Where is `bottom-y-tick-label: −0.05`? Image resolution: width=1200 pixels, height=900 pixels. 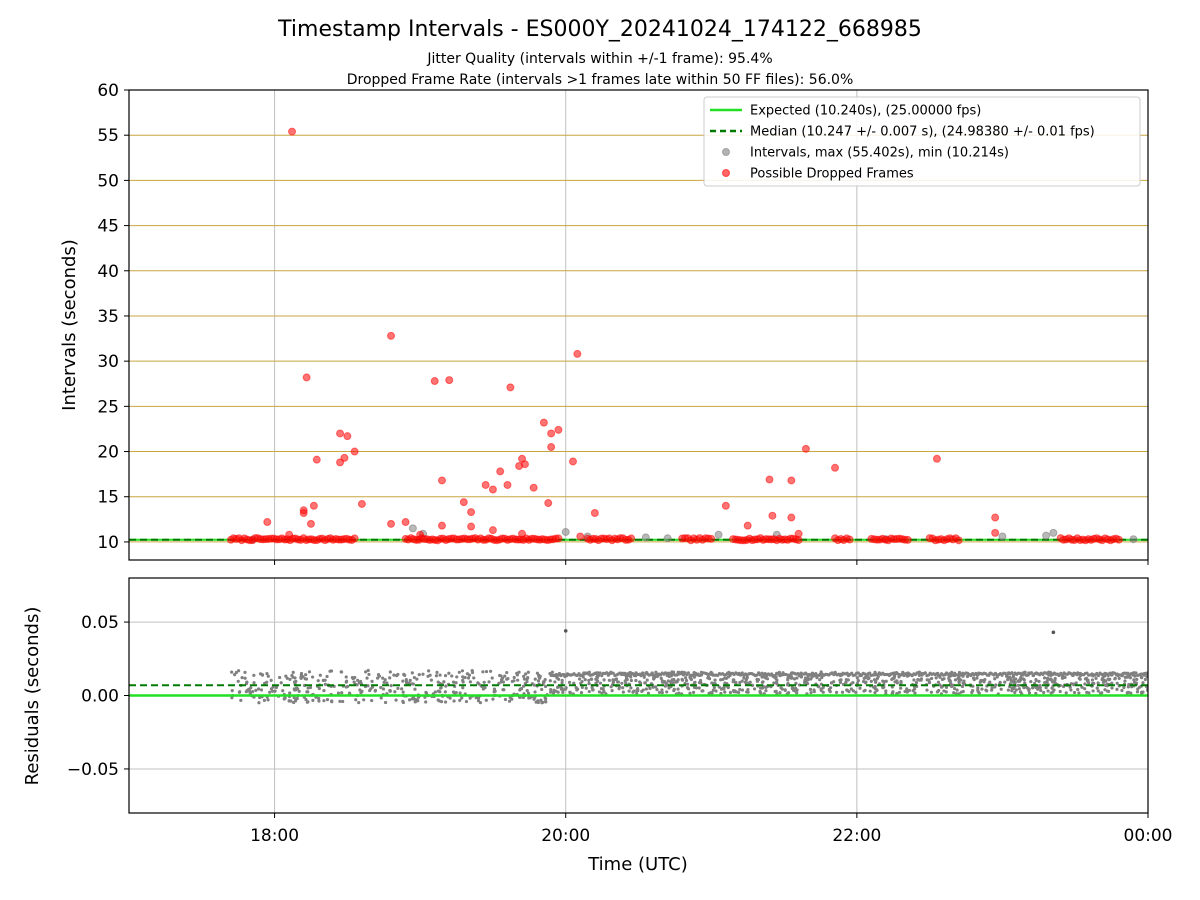
bottom-y-tick-label: −0.05 is located at coordinates (93, 770).